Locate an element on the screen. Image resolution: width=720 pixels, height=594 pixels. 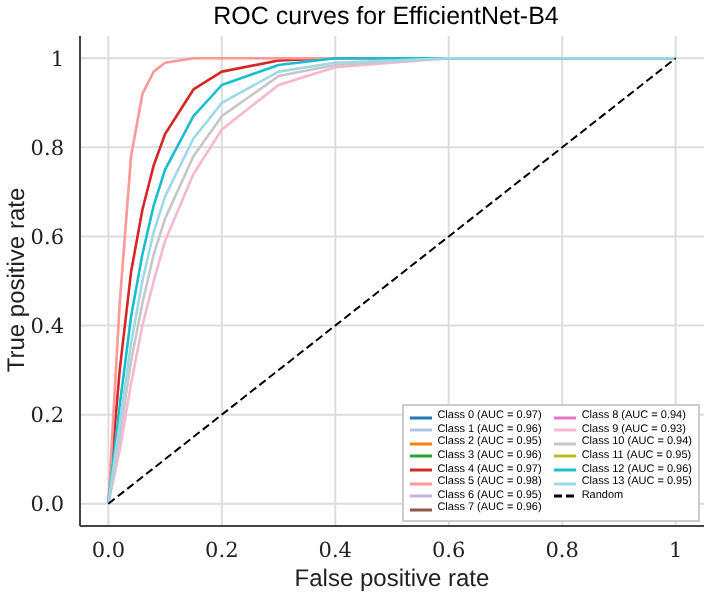
x-tick-label: 0.4 is located at coordinates (335, 550).